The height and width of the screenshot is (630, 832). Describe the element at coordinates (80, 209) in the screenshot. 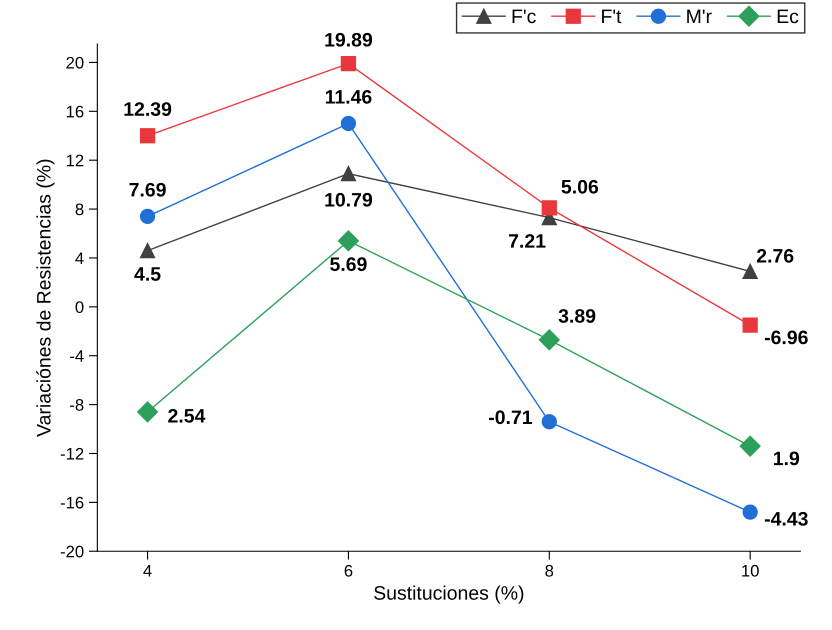

I see `y-tick-label: 8` at that location.